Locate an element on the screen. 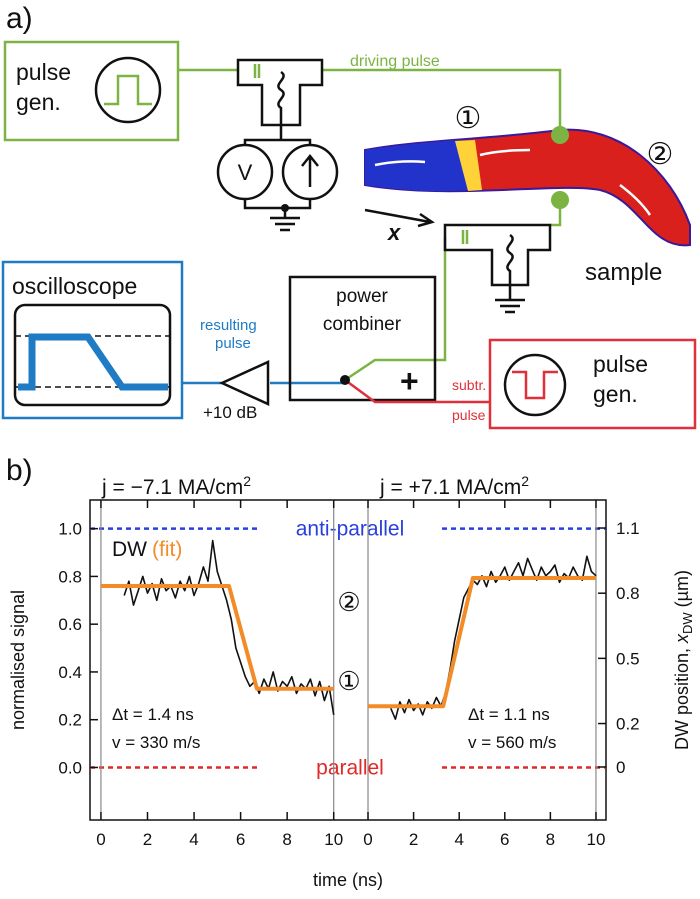  power-combiner is located at coordinates (362, 338).